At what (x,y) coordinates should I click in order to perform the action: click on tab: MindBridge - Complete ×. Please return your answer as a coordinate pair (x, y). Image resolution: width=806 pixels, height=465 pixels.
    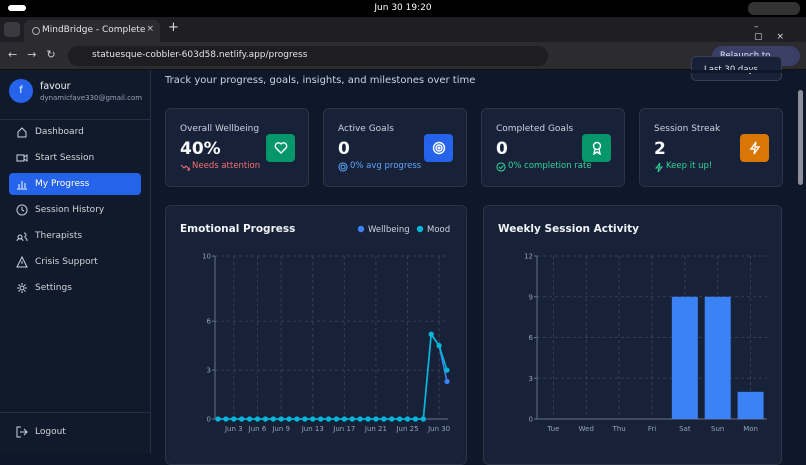
    Looking at the image, I should click on (92, 31).